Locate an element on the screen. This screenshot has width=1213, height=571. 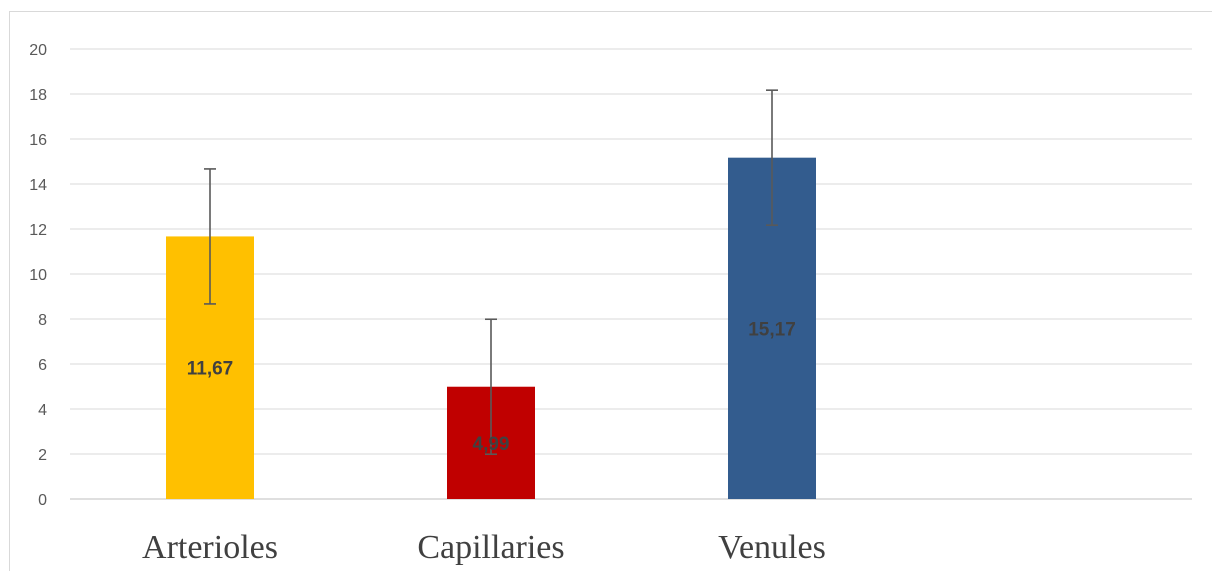
category-label: Venules is located at coordinates (772, 547).